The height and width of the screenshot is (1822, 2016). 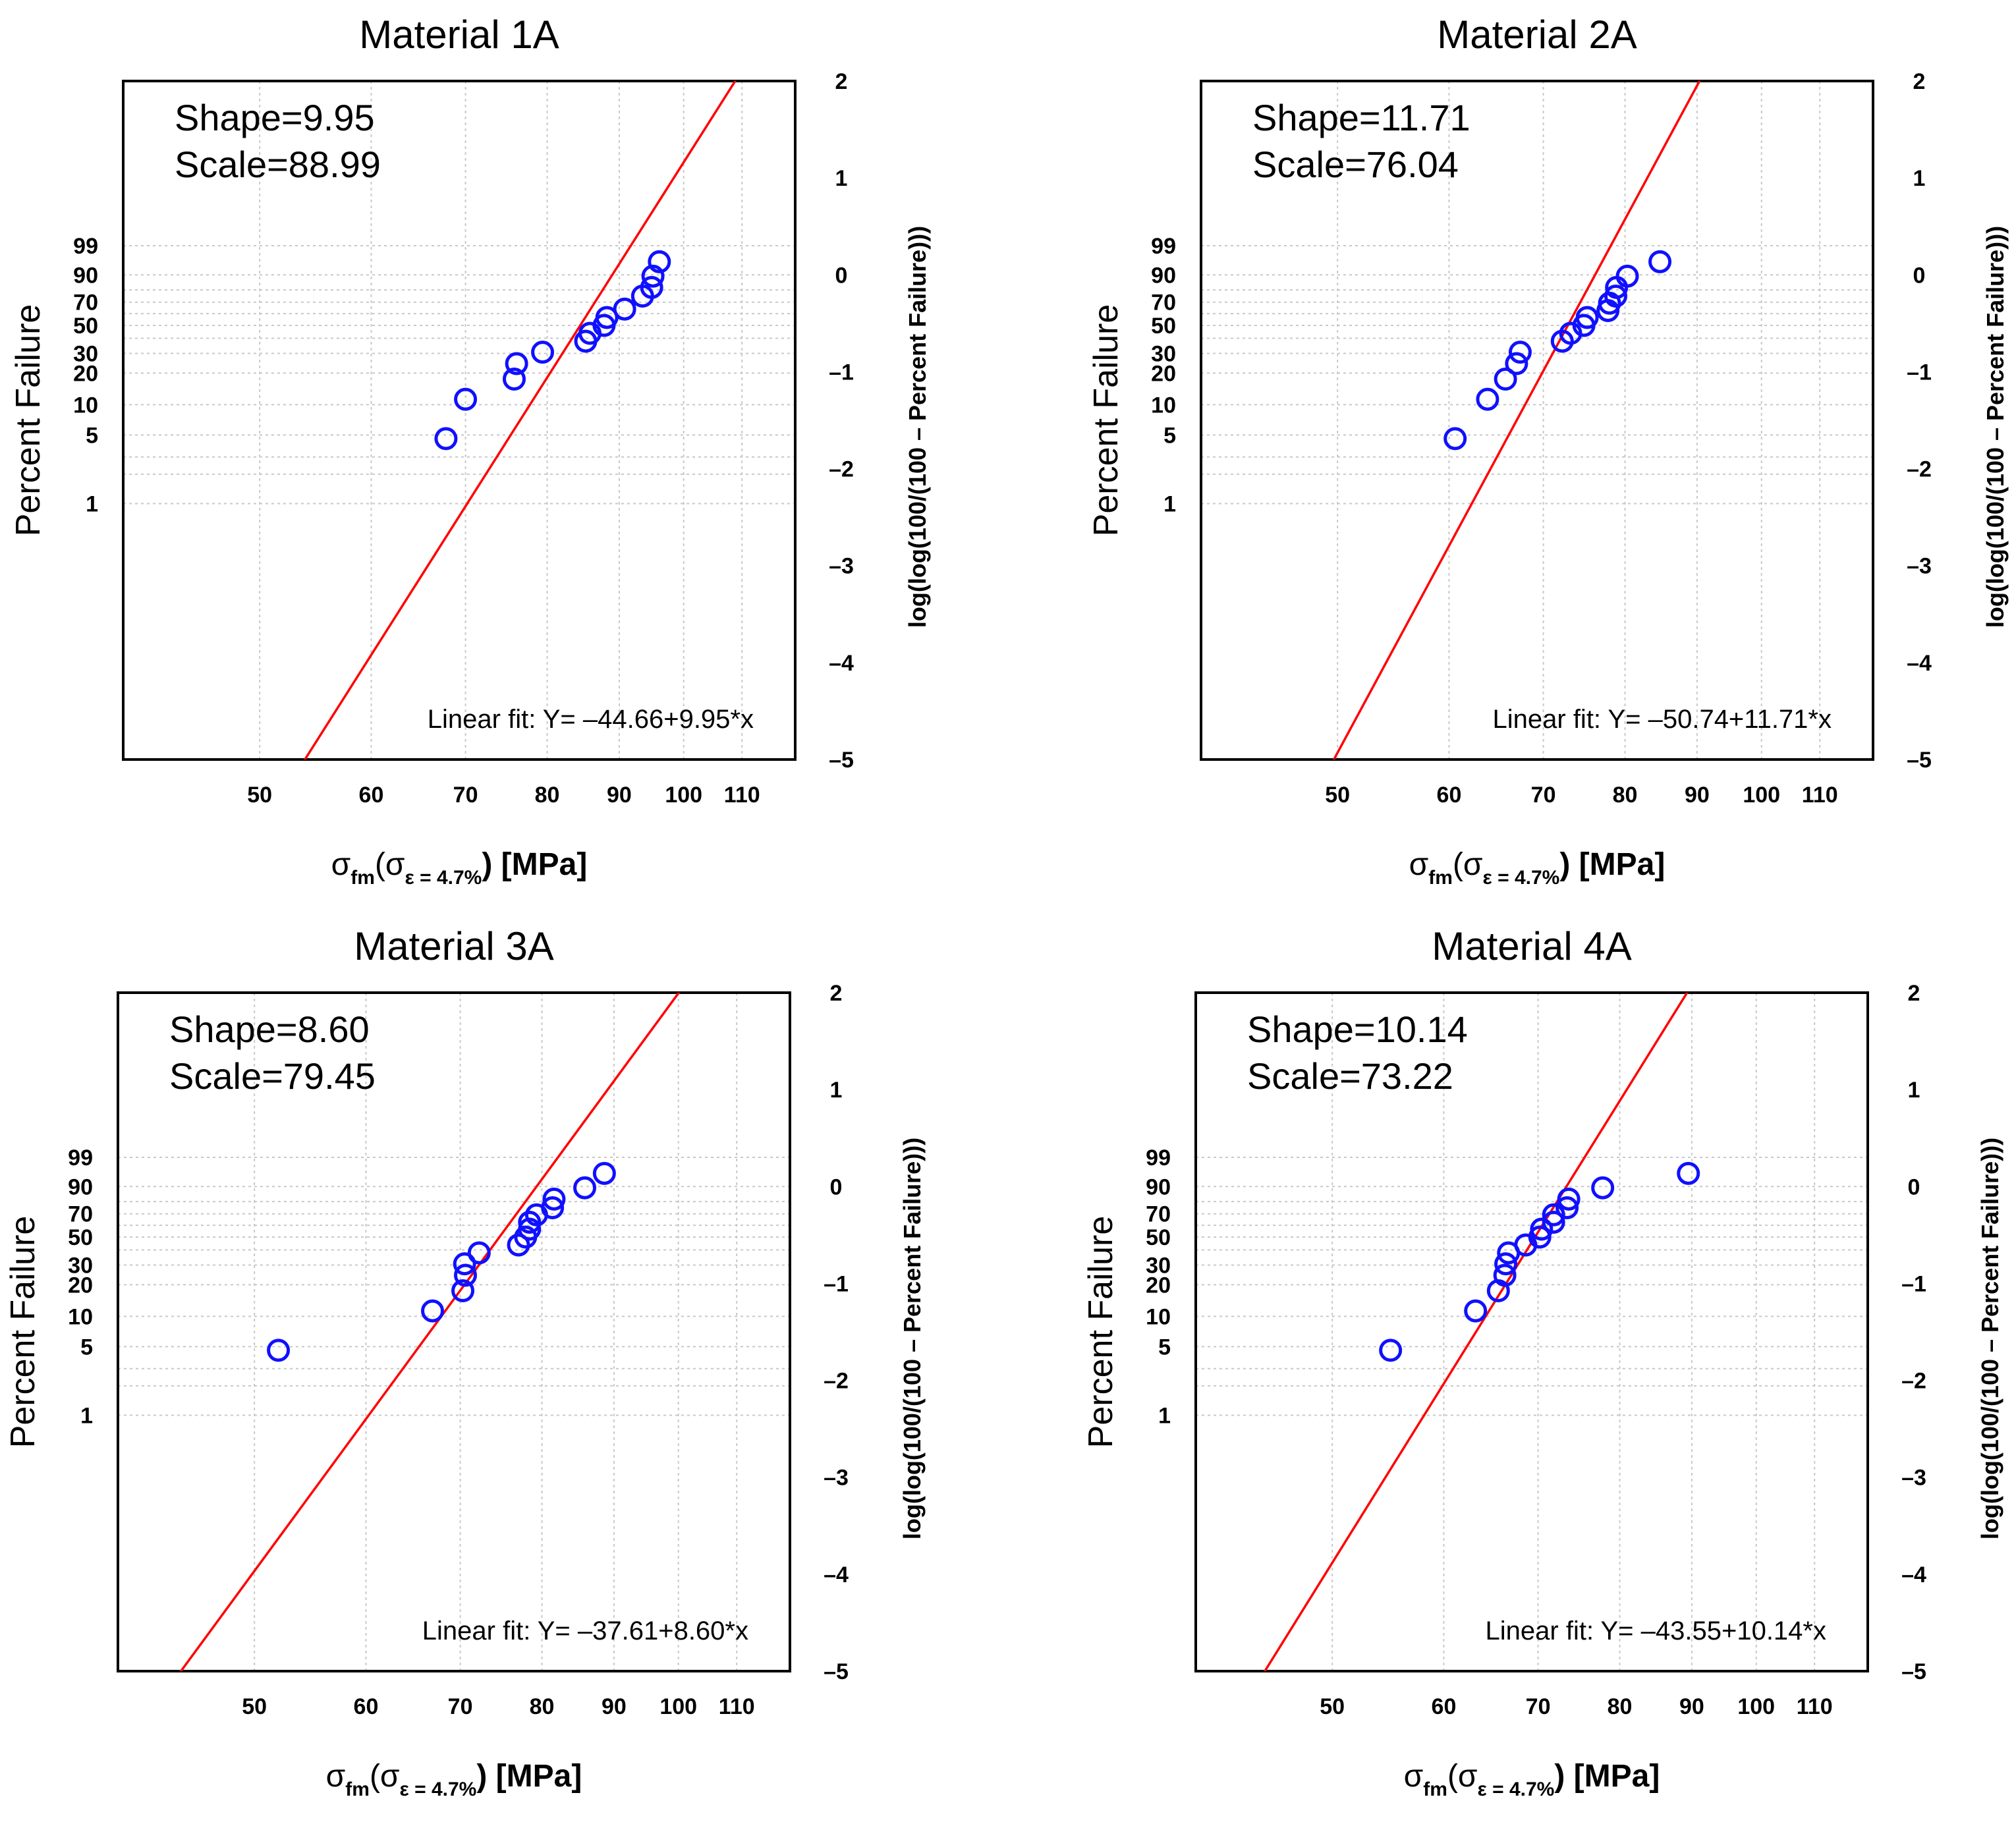 I want to click on y-axis-label-right: log(log(100/(100 – Percent Failure))), so click(x=912, y=1339).